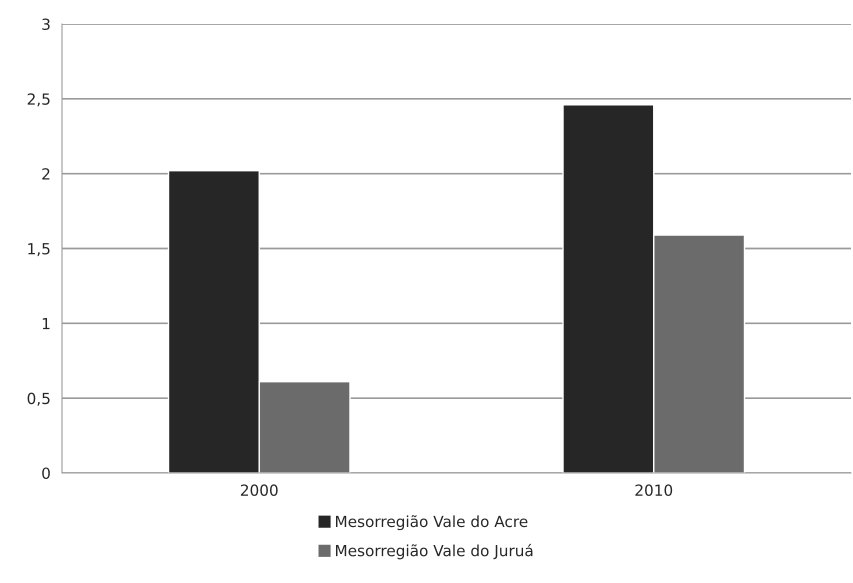 The image size is (853, 583). I want to click on y-tick-label: 2,5, so click(39, 99).